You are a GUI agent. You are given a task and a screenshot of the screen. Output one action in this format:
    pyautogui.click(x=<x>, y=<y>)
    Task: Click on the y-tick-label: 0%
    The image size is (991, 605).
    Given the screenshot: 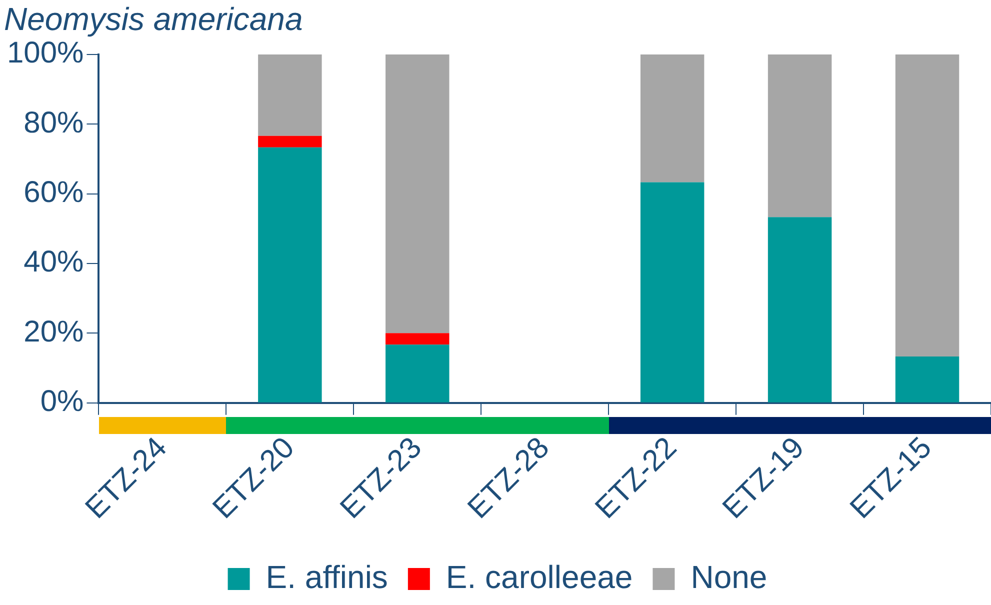 What is the action you would take?
    pyautogui.click(x=62, y=401)
    